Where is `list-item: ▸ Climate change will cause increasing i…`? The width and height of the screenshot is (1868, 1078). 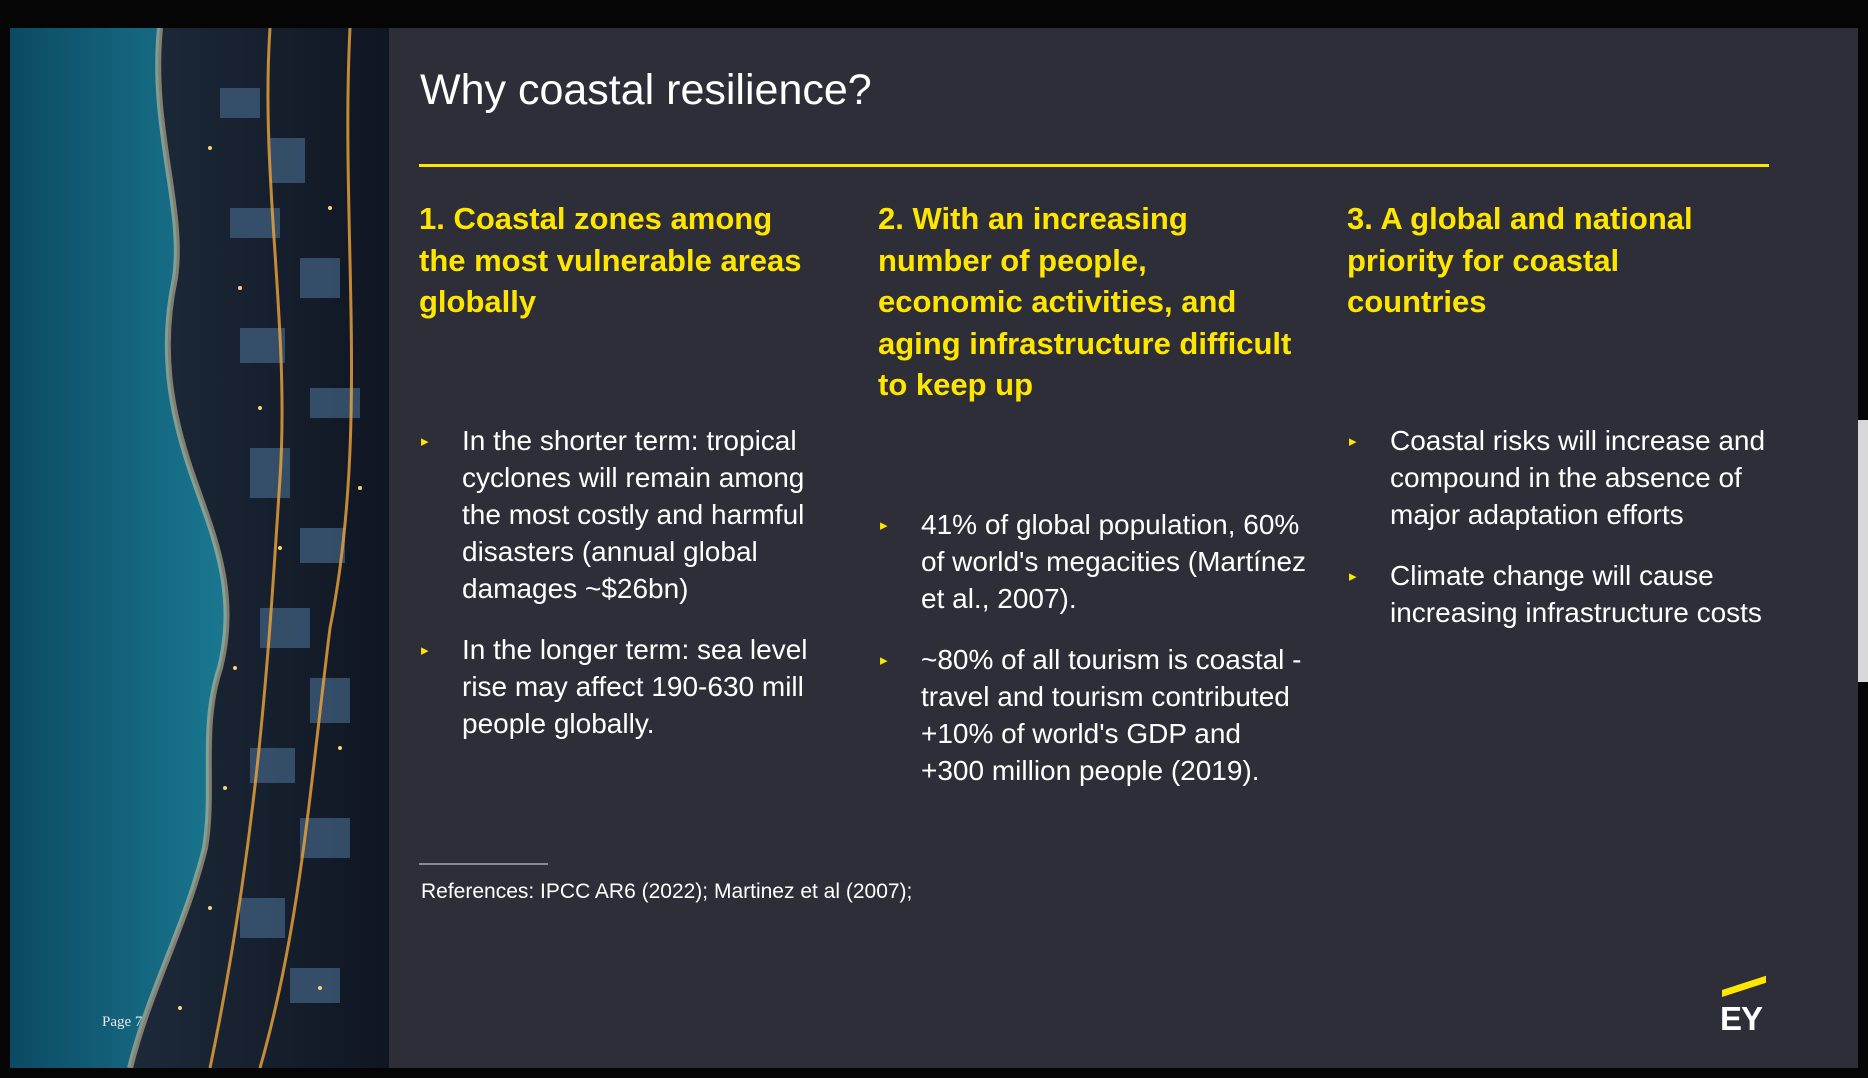
list-item: ▸ Climate change will cause increasing i… is located at coordinates (1557, 594).